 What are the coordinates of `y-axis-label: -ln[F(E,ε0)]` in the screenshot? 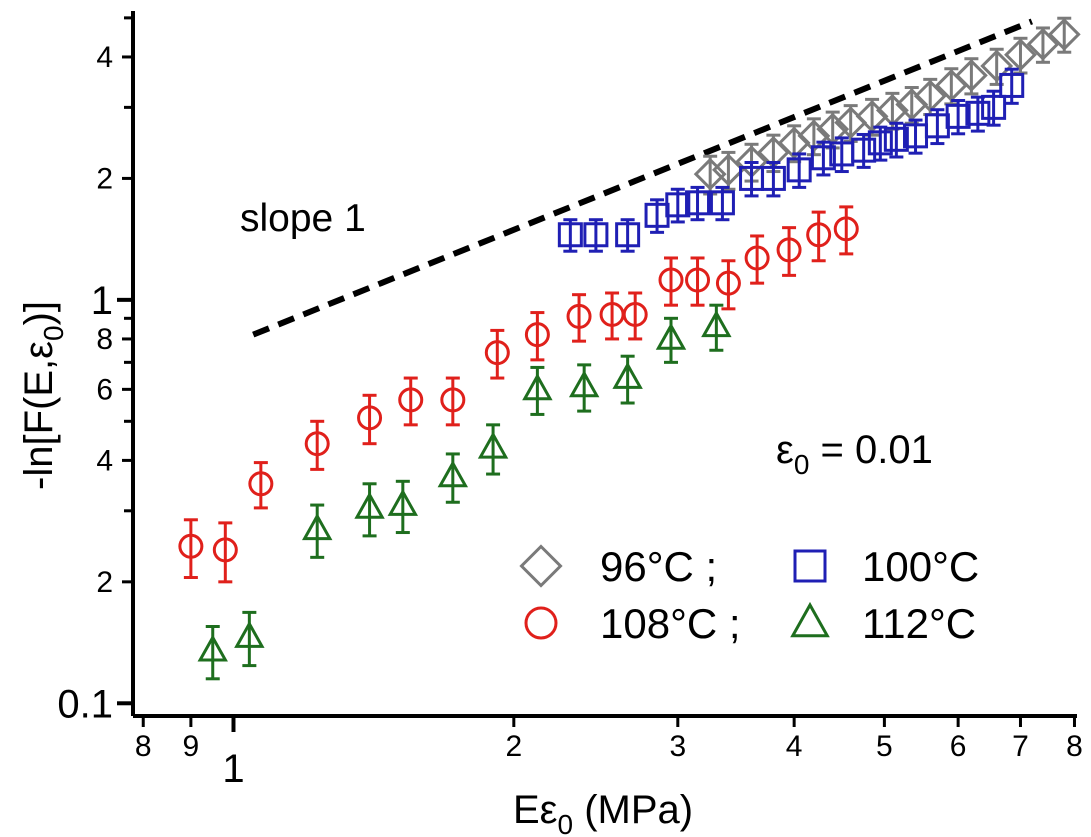 It's located at (43, 395).